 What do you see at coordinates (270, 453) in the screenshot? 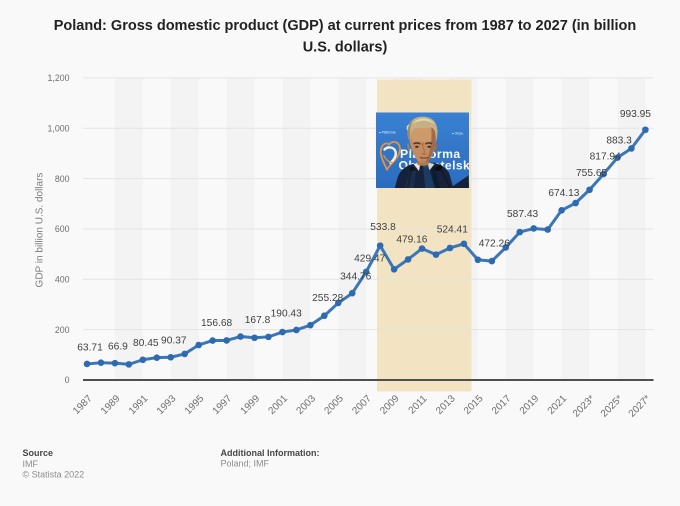
I see `svg-text: Additional Information:` at bounding box center [270, 453].